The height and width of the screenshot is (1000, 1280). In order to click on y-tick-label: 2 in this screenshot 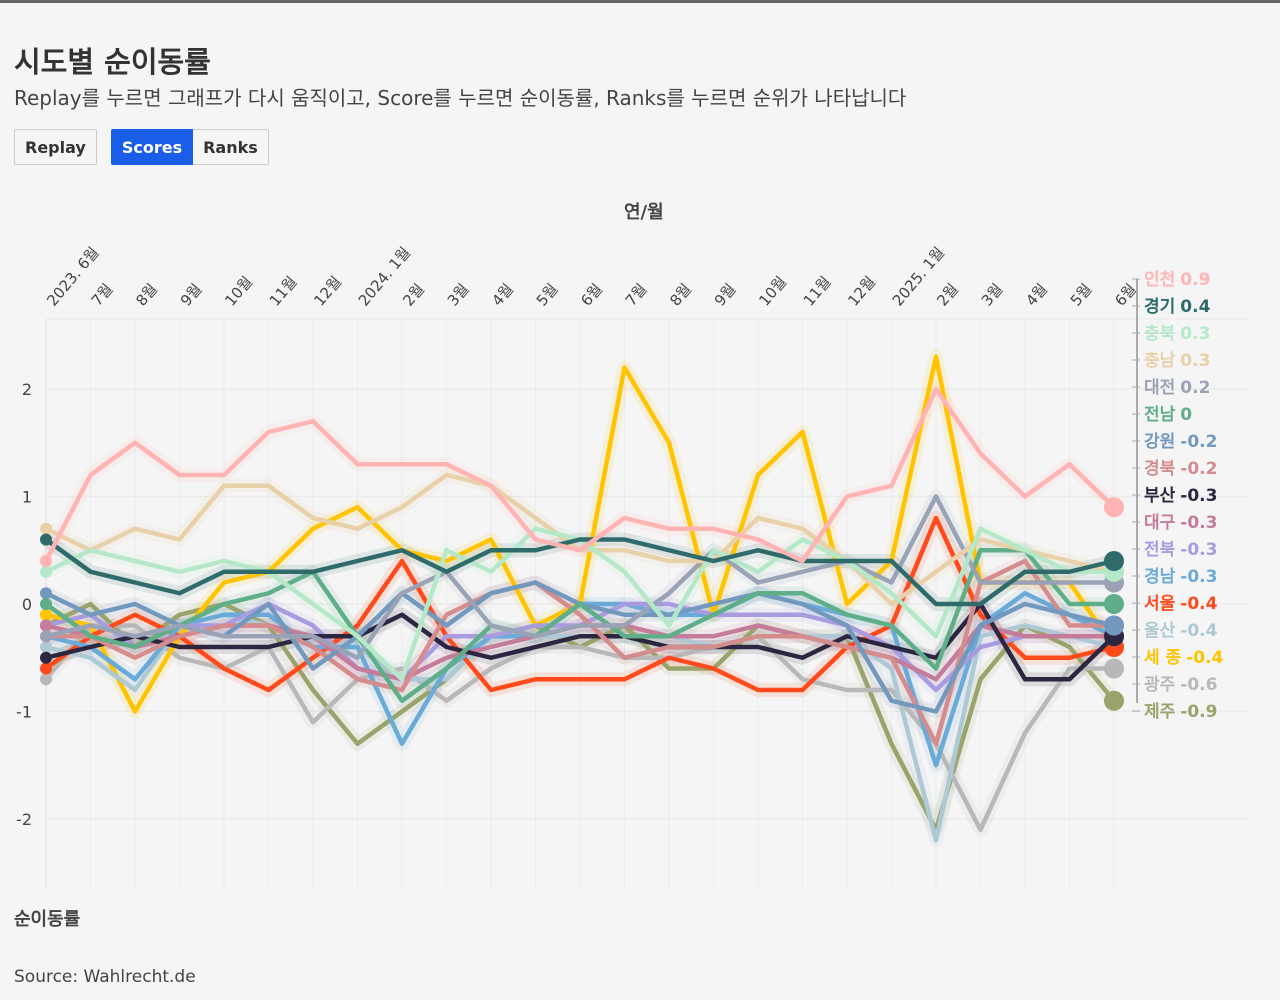, I will do `click(27, 389)`.